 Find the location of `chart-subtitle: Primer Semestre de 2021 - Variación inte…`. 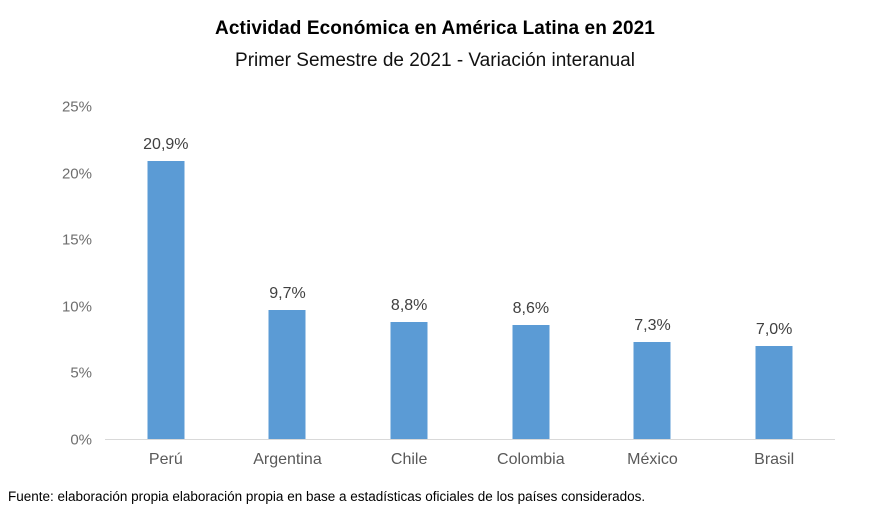

chart-subtitle: Primer Semestre de 2021 - Variación inte… is located at coordinates (435, 60).